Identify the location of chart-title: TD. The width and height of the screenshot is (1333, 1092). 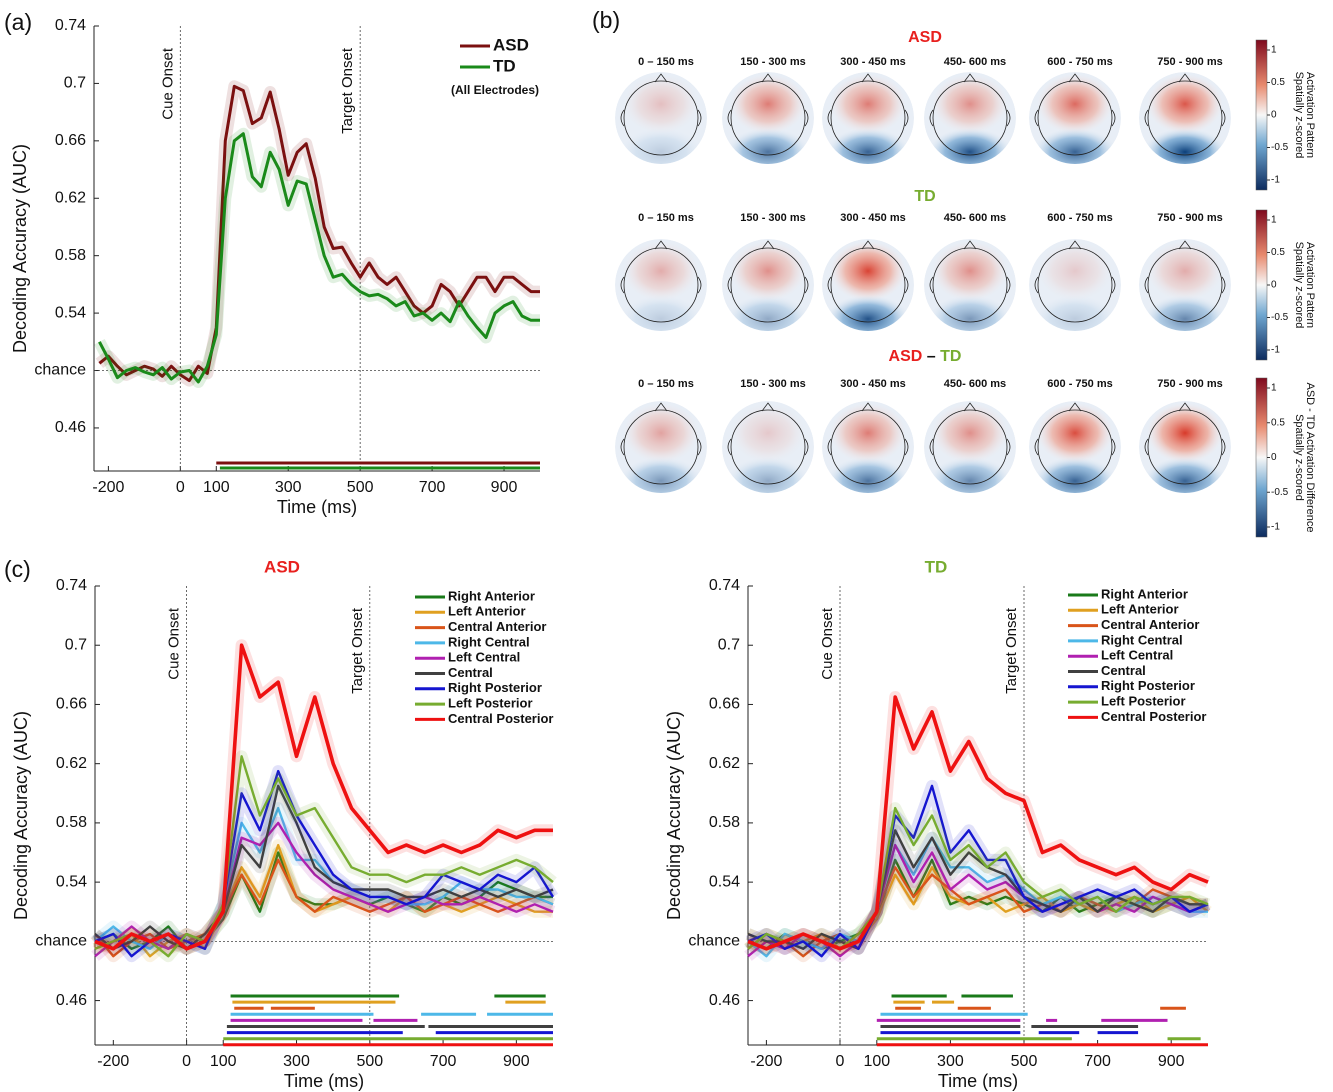
(936, 566).